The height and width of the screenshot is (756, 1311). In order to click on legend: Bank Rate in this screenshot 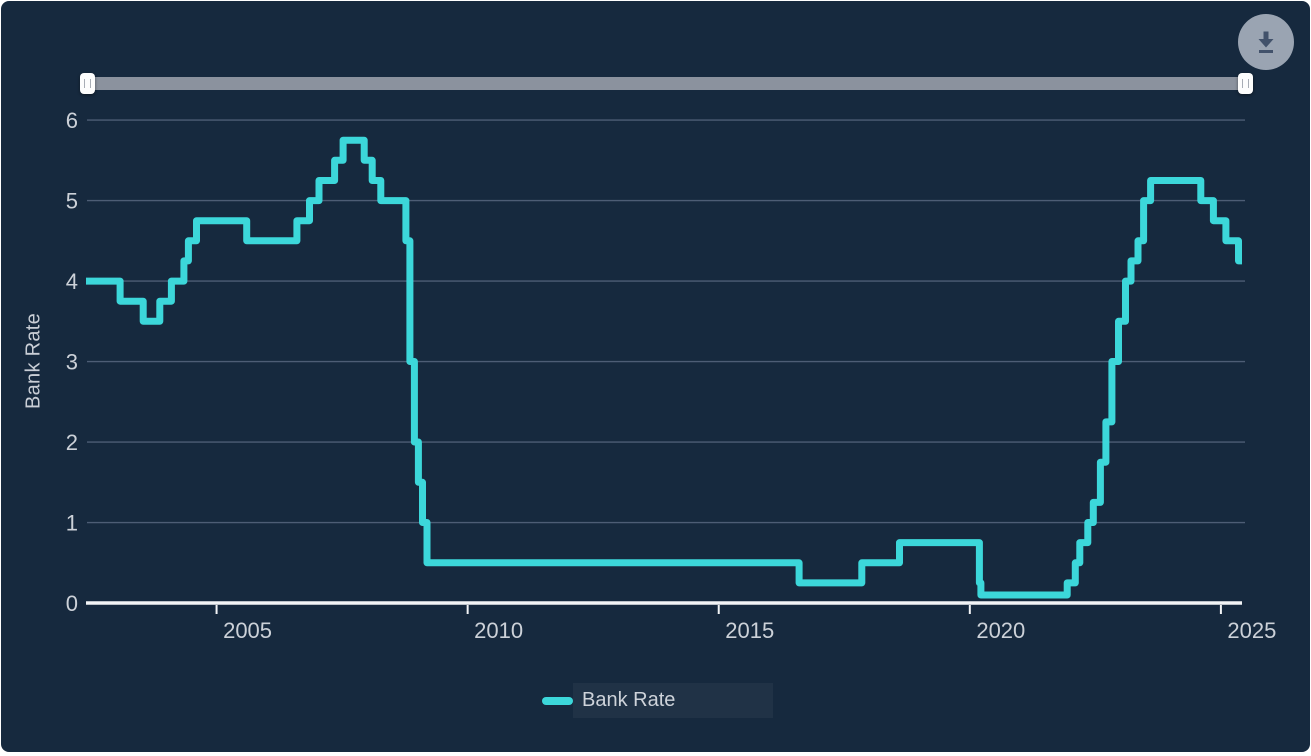, I will do `click(657, 700)`.